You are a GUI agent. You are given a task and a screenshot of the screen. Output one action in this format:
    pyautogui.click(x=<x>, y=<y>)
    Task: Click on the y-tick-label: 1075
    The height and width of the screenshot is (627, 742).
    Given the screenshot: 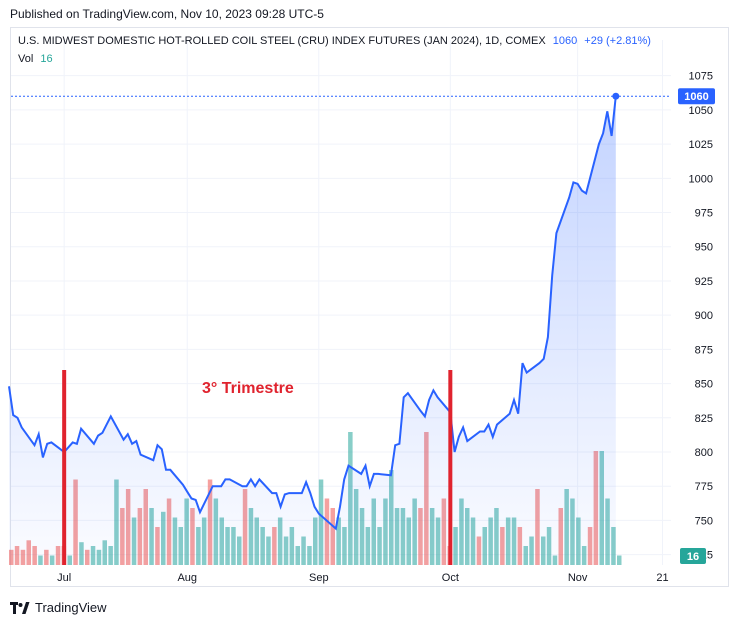 What is the action you would take?
    pyautogui.click(x=701, y=77)
    